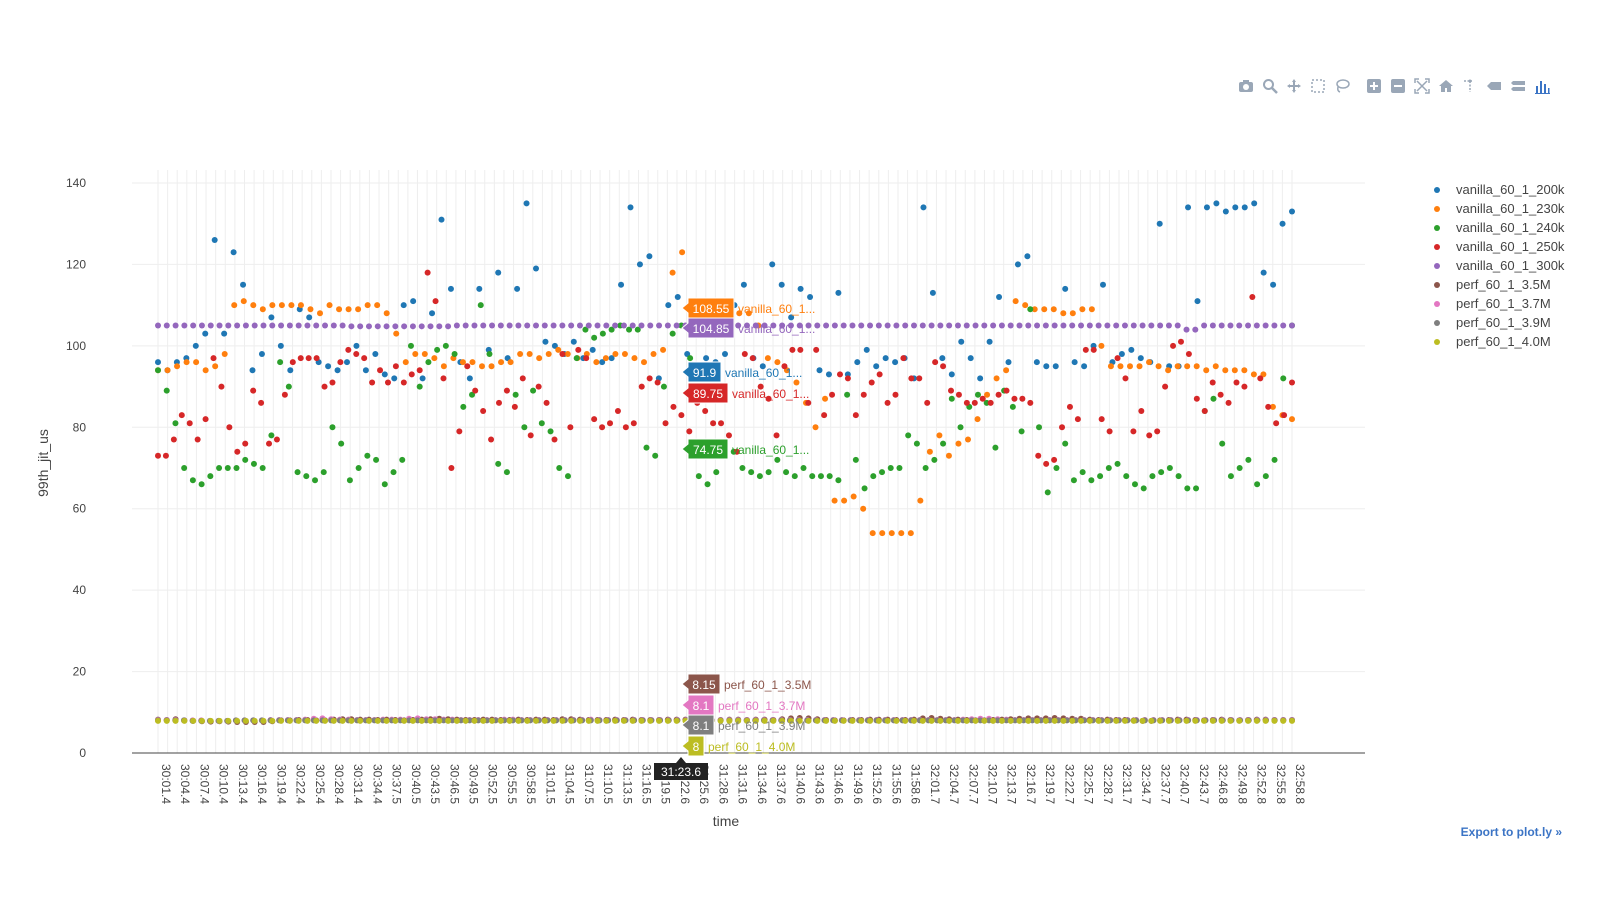 This screenshot has width=1600, height=900. Describe the element at coordinates (1246, 86) in the screenshot. I see `camera-icon` at that location.